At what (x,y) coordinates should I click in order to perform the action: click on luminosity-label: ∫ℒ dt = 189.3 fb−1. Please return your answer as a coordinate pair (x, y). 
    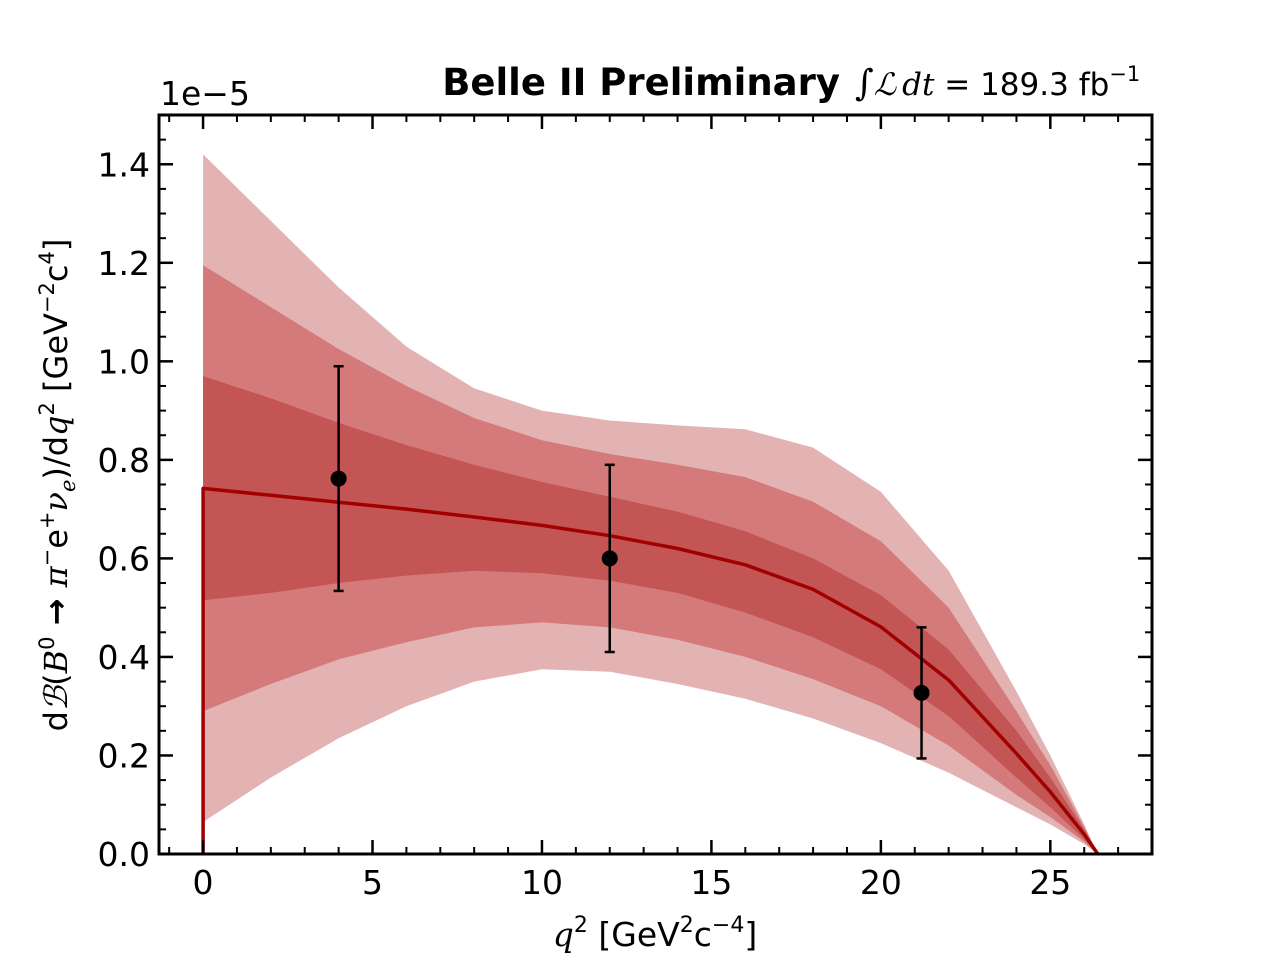
    Looking at the image, I should click on (997, 83).